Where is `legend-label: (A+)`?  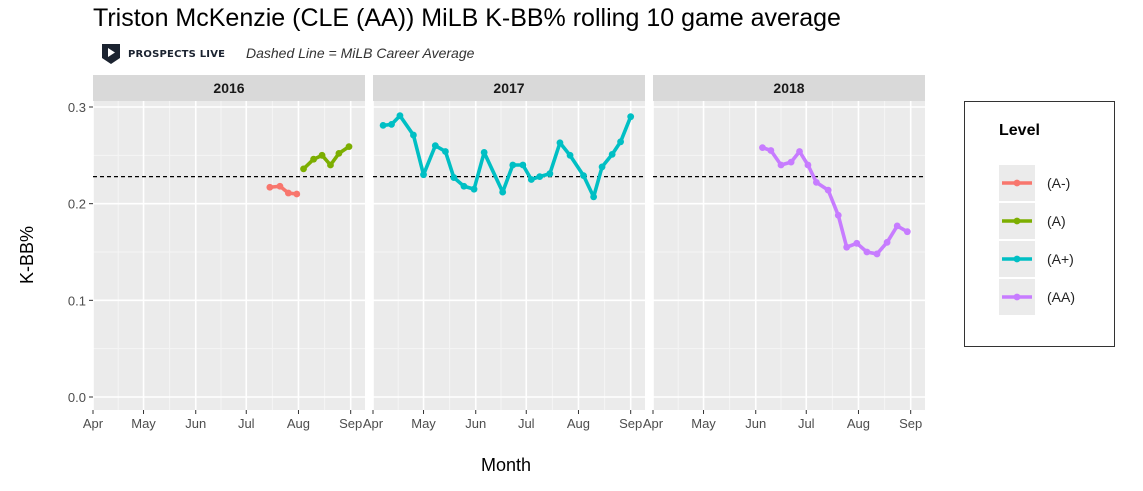
legend-label: (A+) is located at coordinates (1060, 259).